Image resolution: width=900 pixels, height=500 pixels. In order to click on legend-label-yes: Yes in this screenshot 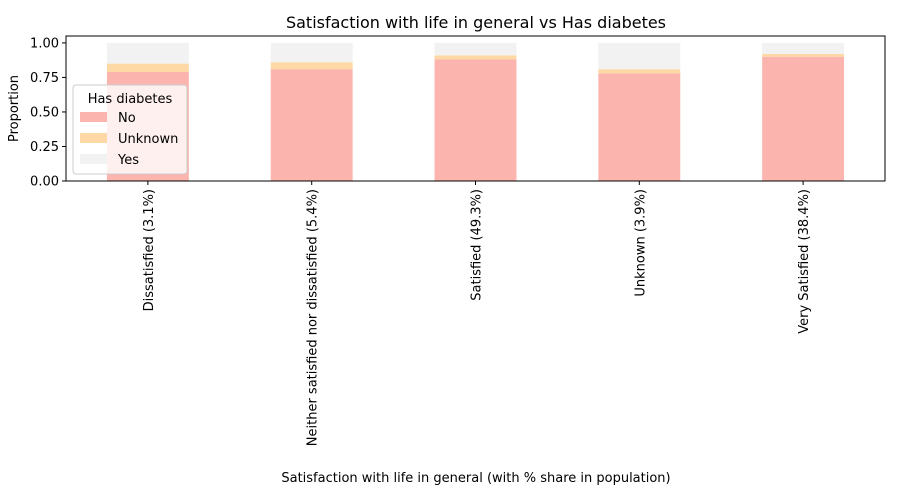, I will do `click(128, 160)`.